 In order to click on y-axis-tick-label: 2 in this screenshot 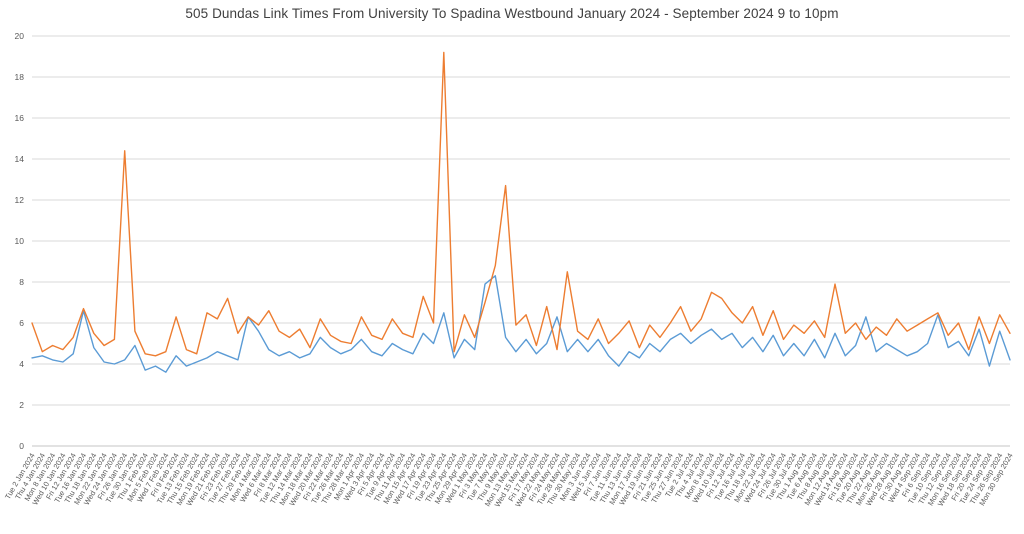, I will do `click(21, 405)`.